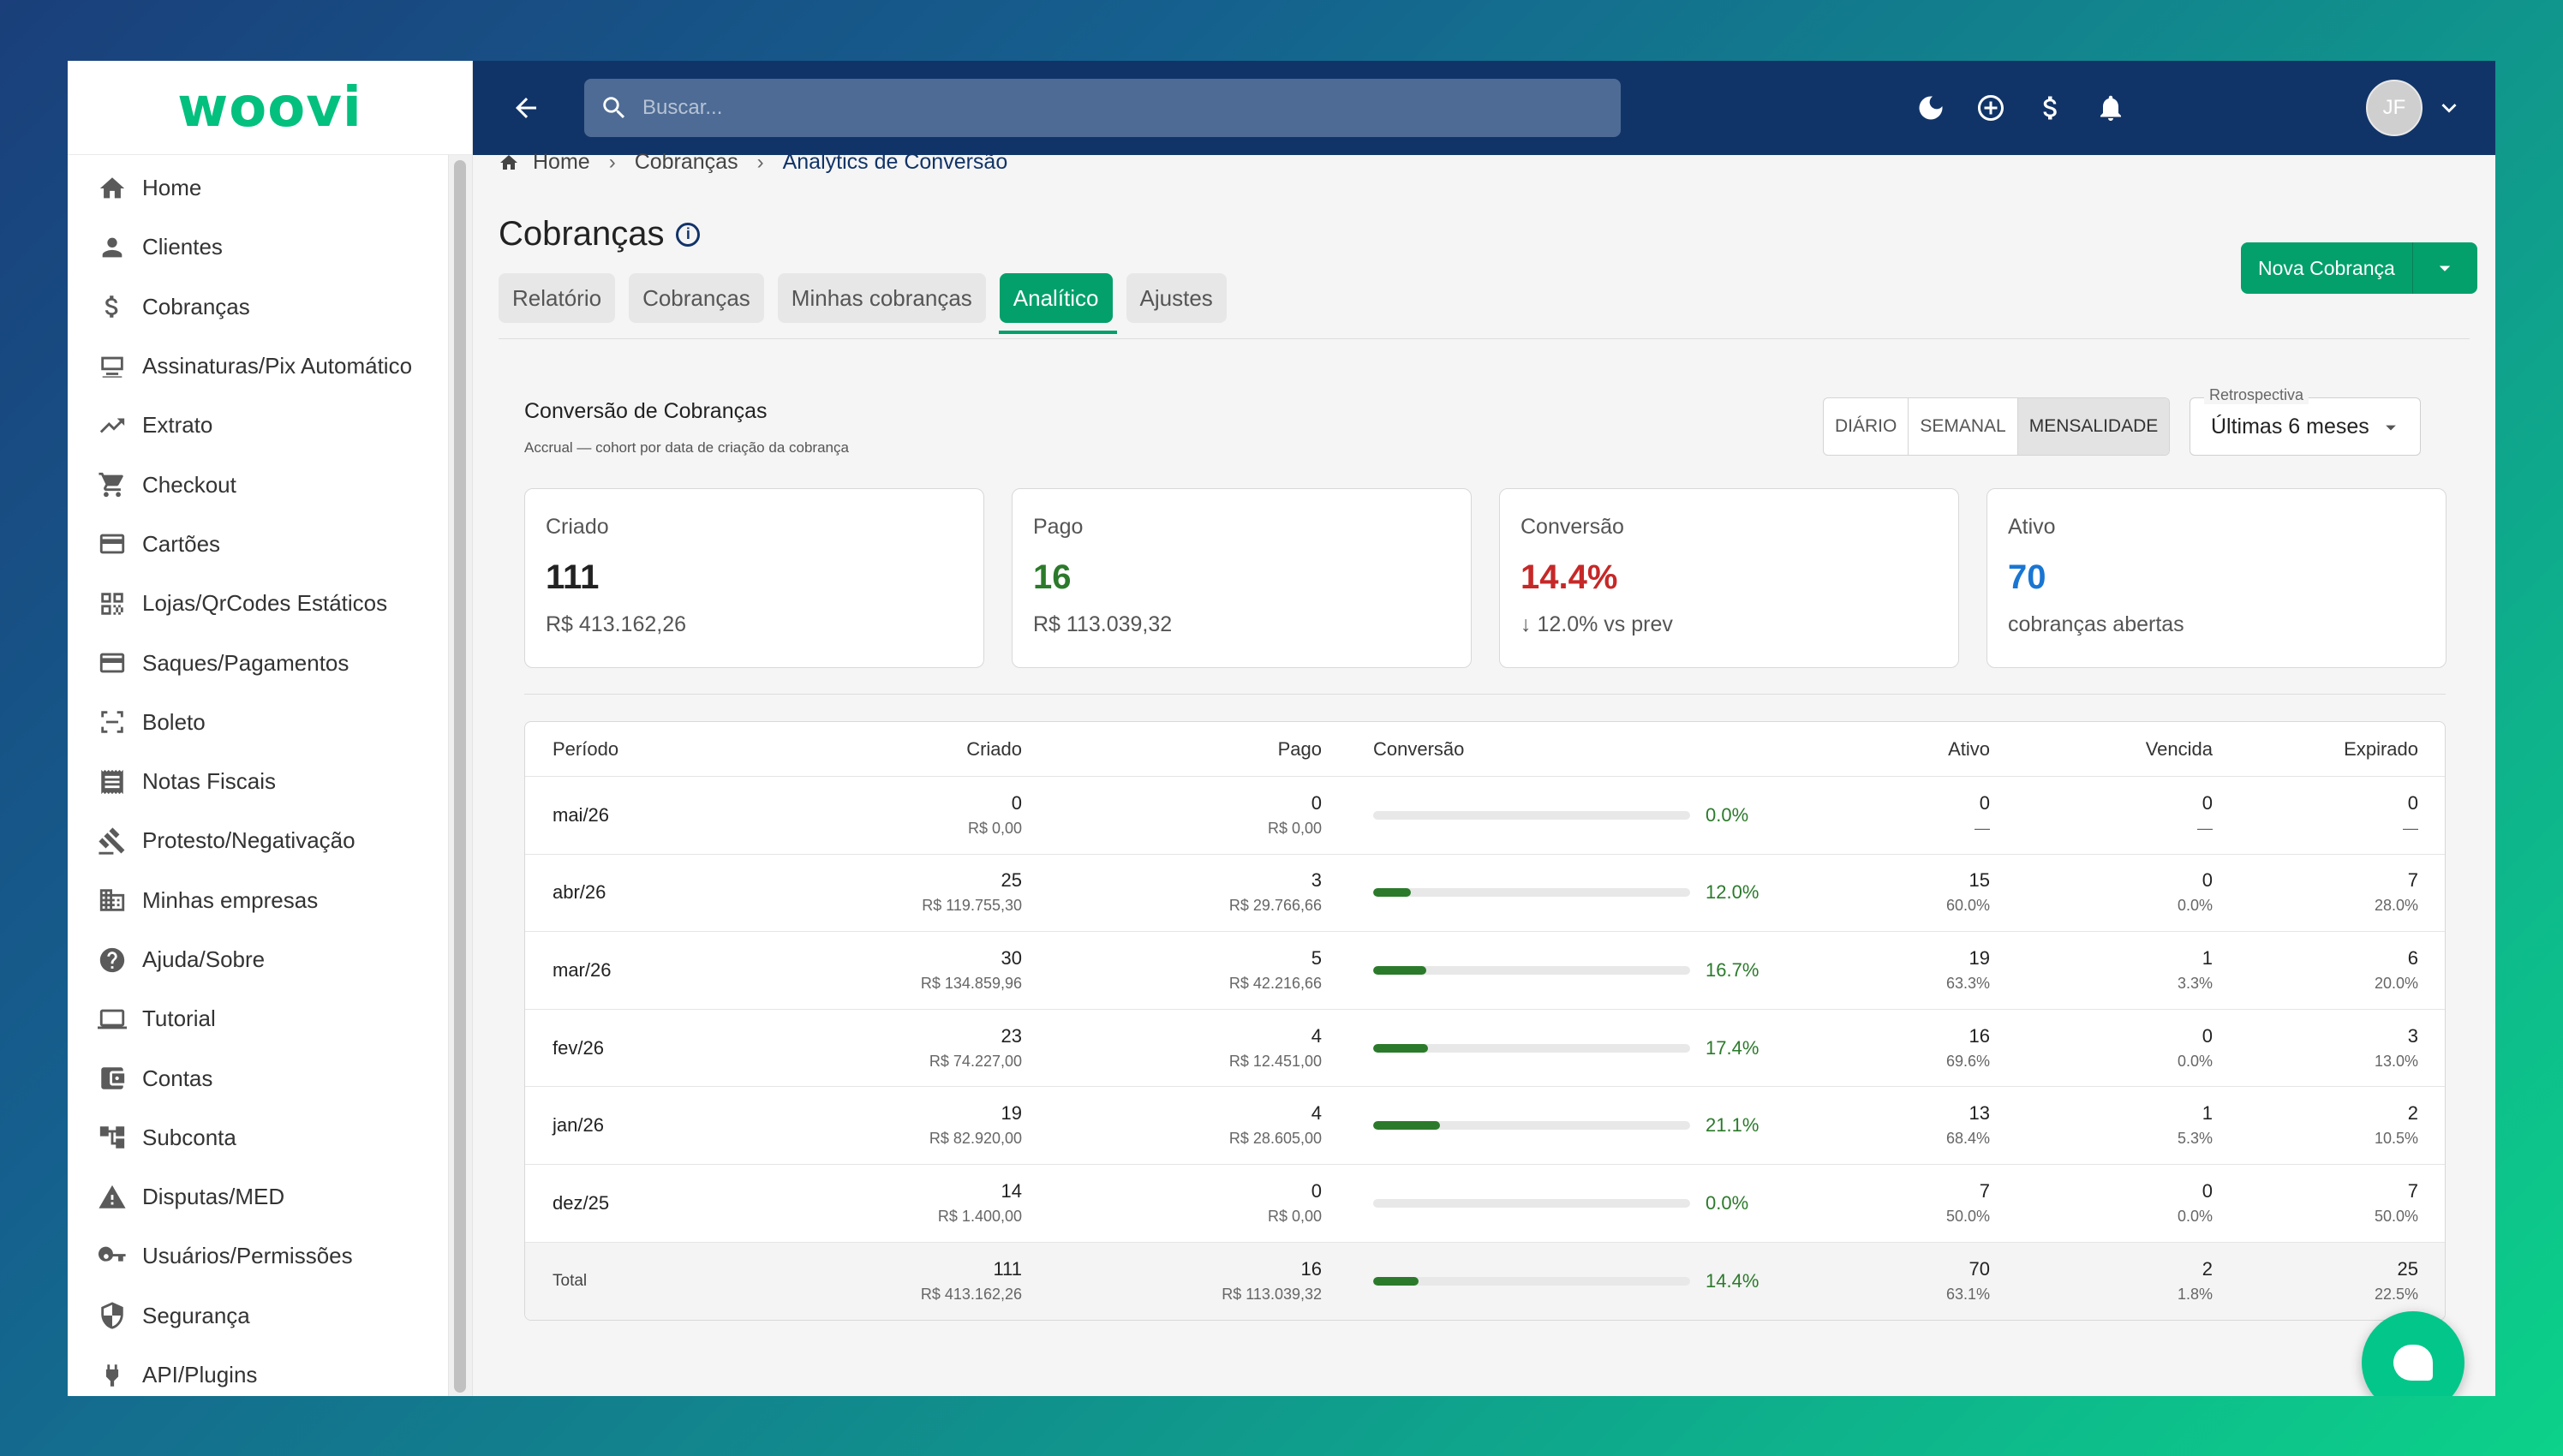  Describe the element at coordinates (270, 840) in the screenshot. I see `sidebar-item-protesto-negativacao: Protesto/Negativação` at that location.